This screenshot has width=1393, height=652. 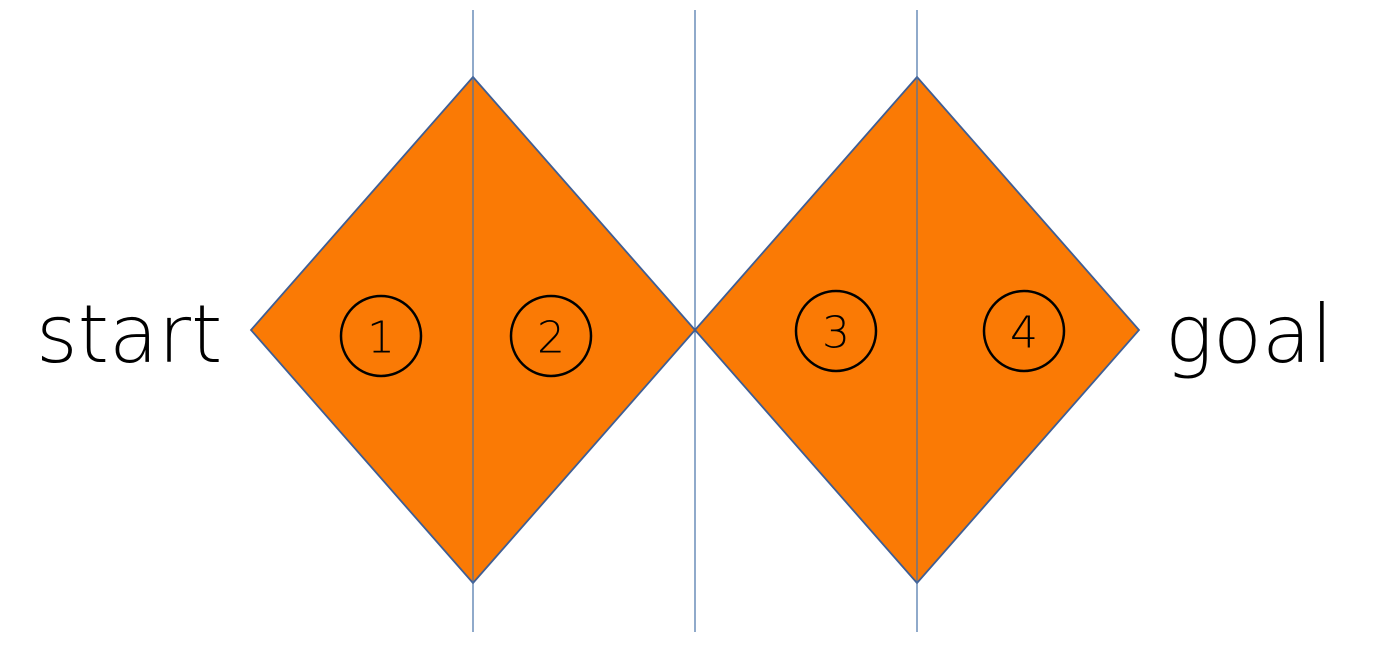 I want to click on start-label: start, so click(x=129, y=334).